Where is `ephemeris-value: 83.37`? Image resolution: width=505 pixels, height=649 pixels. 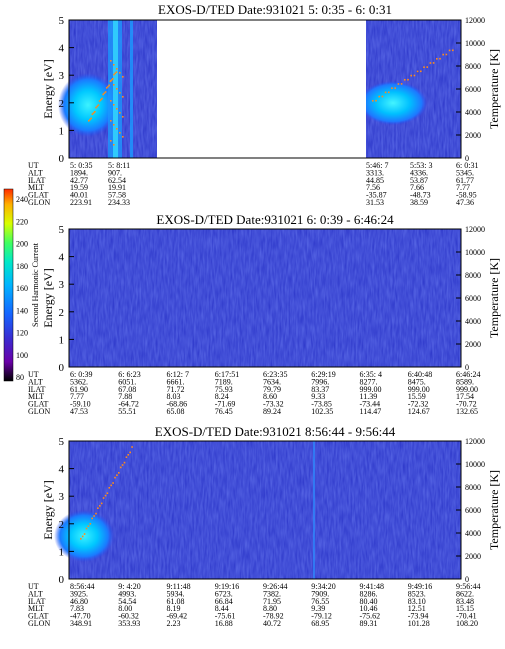 ephemeris-value: 83.37 is located at coordinates (320, 389).